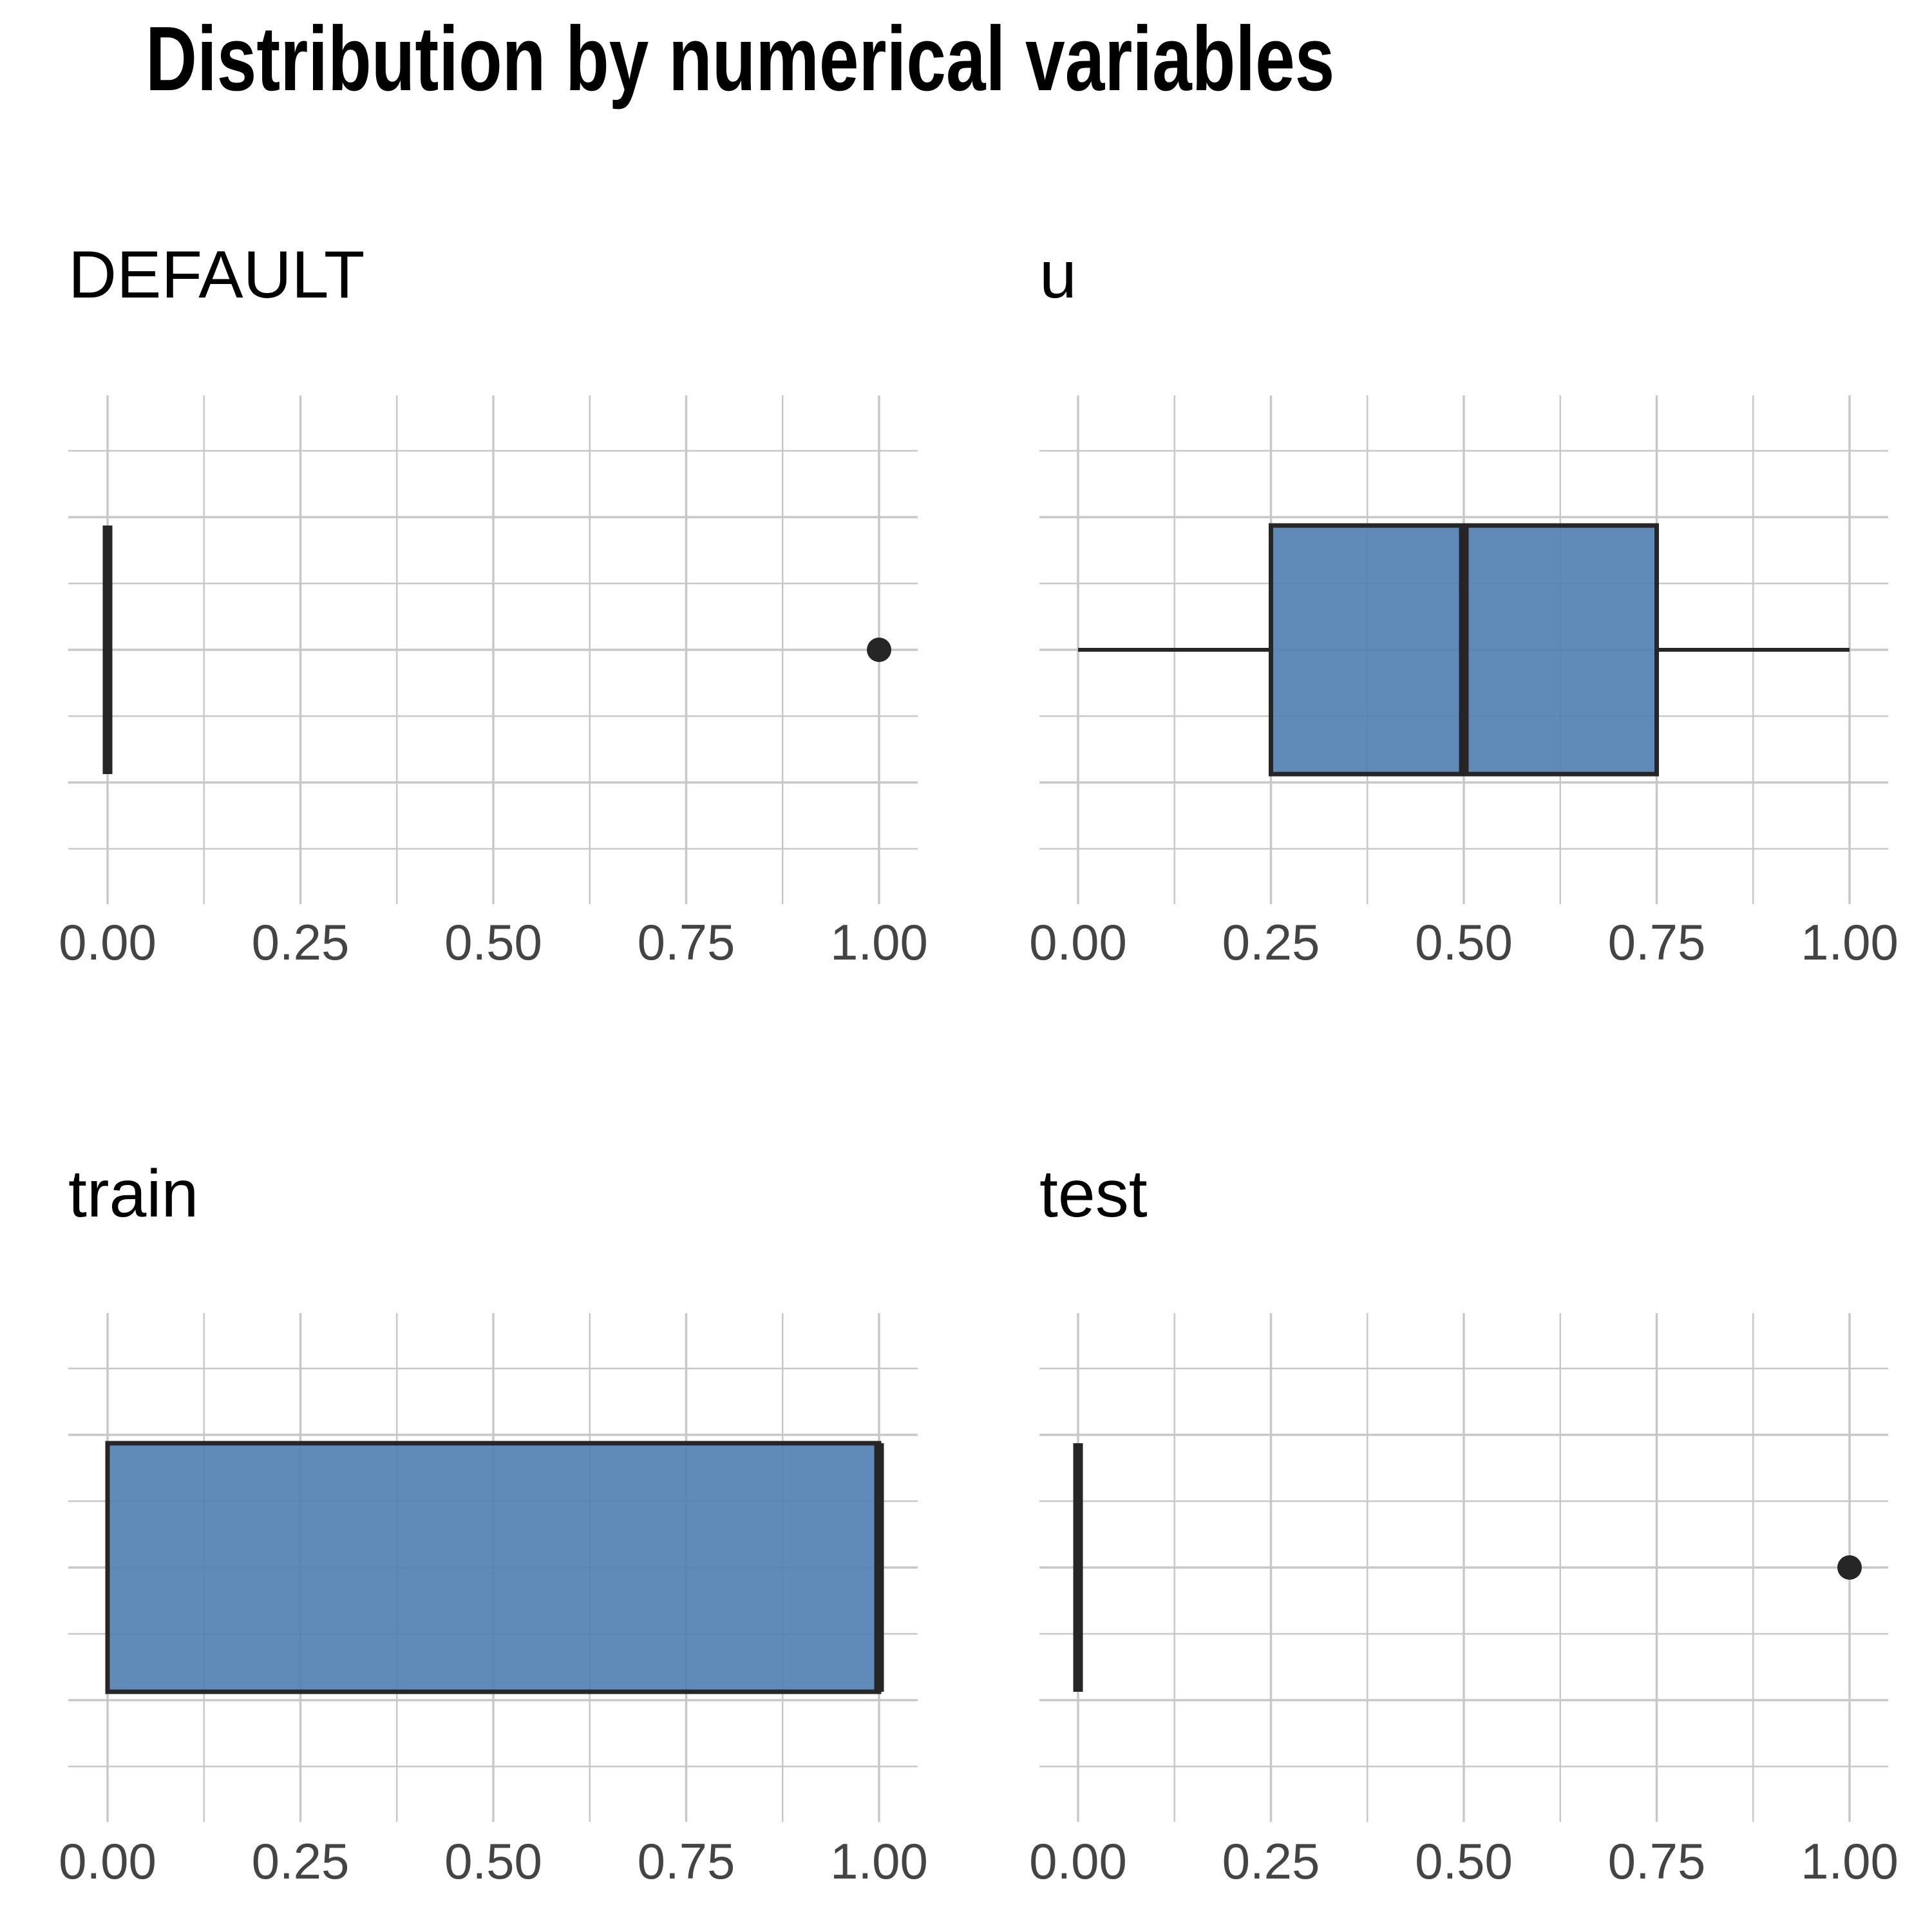 This screenshot has width=1932, height=1932. Describe the element at coordinates (216, 275) in the screenshot. I see `panel-title: DEFAULT` at that location.